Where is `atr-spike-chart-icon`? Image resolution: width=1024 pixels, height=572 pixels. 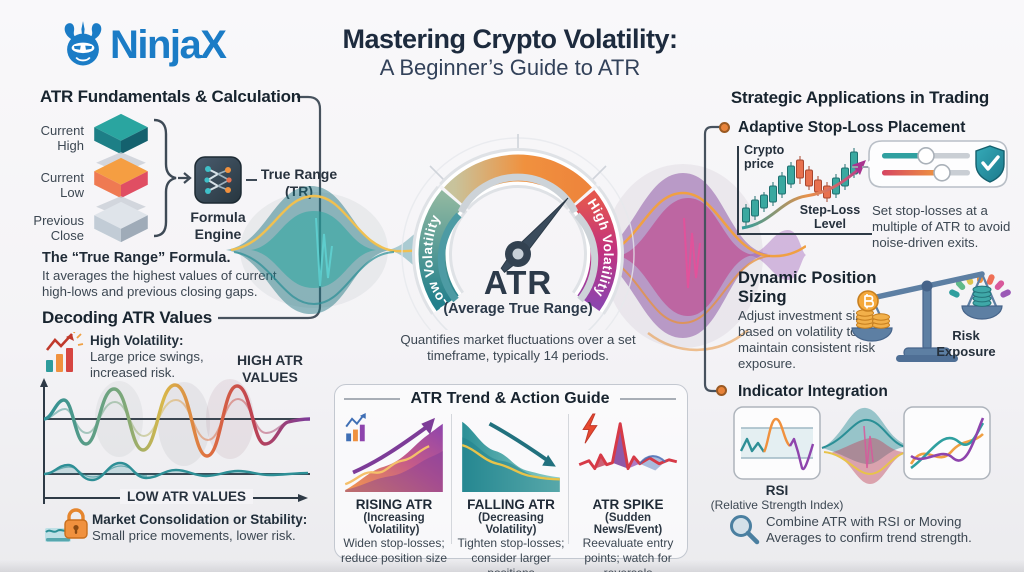
atr-spike-chart-icon is located at coordinates (628, 442).